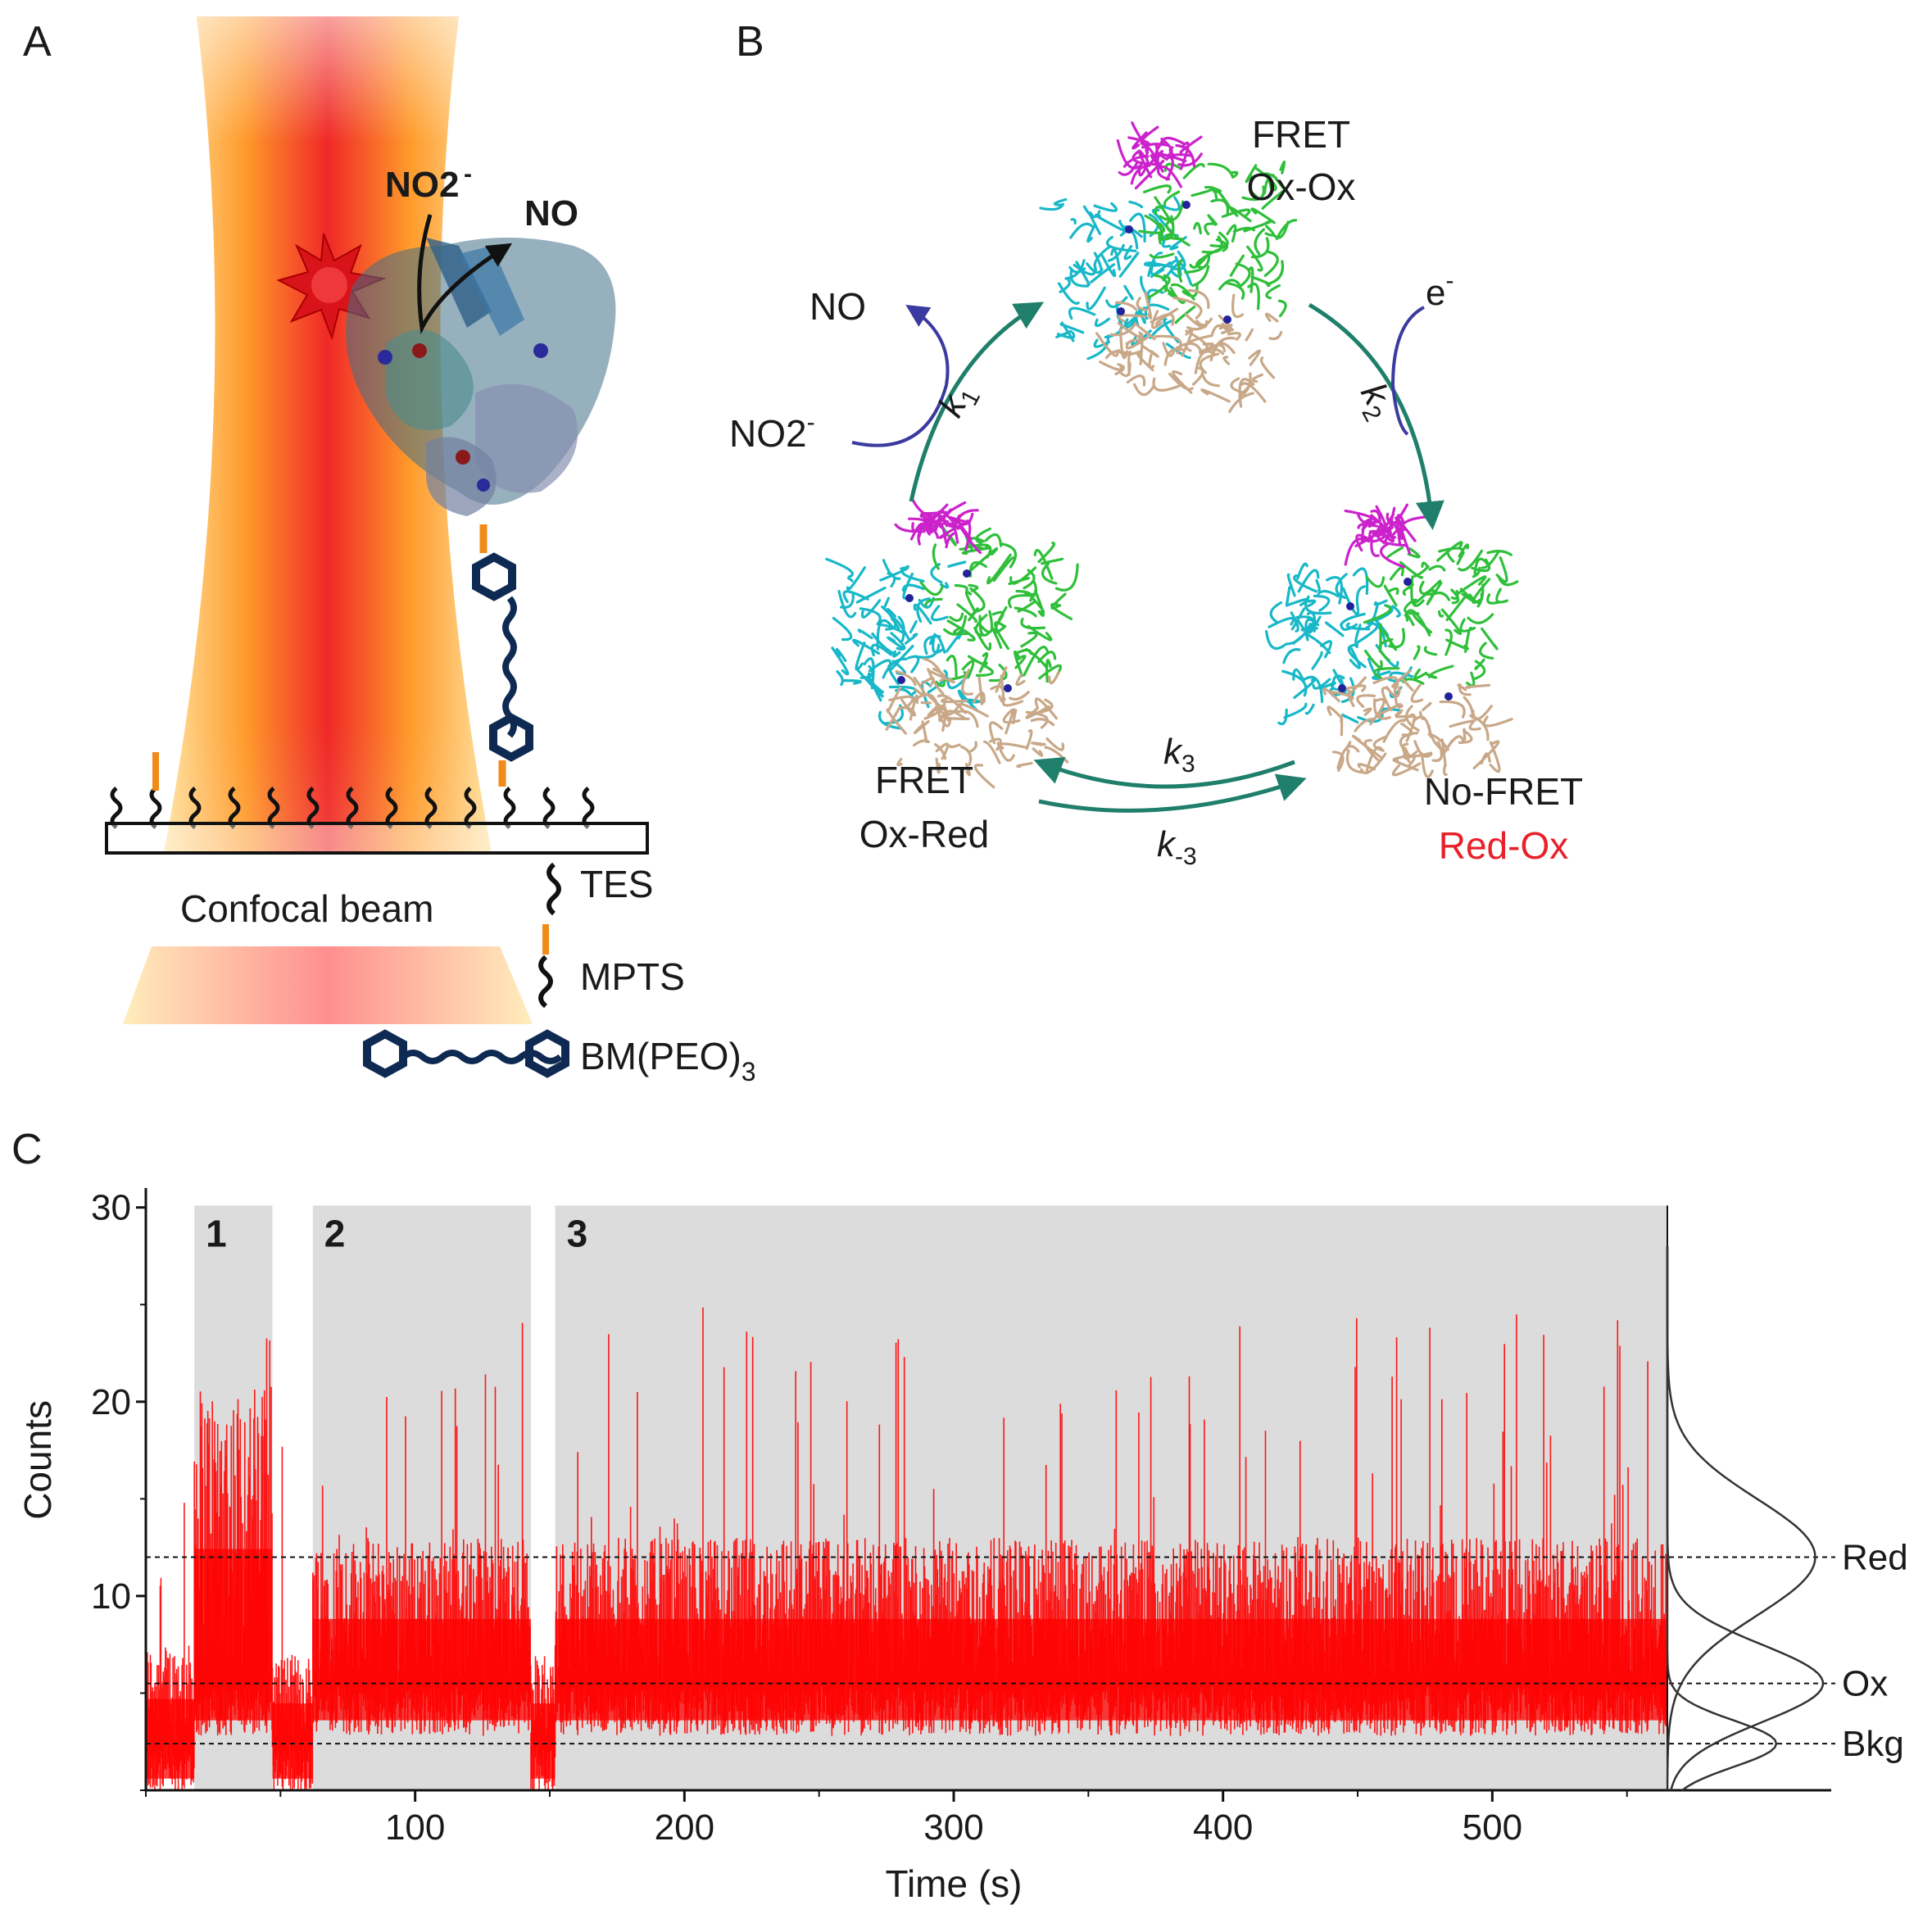  Describe the element at coordinates (415, 1827) in the screenshot. I see `x-tick-label: 100` at that location.